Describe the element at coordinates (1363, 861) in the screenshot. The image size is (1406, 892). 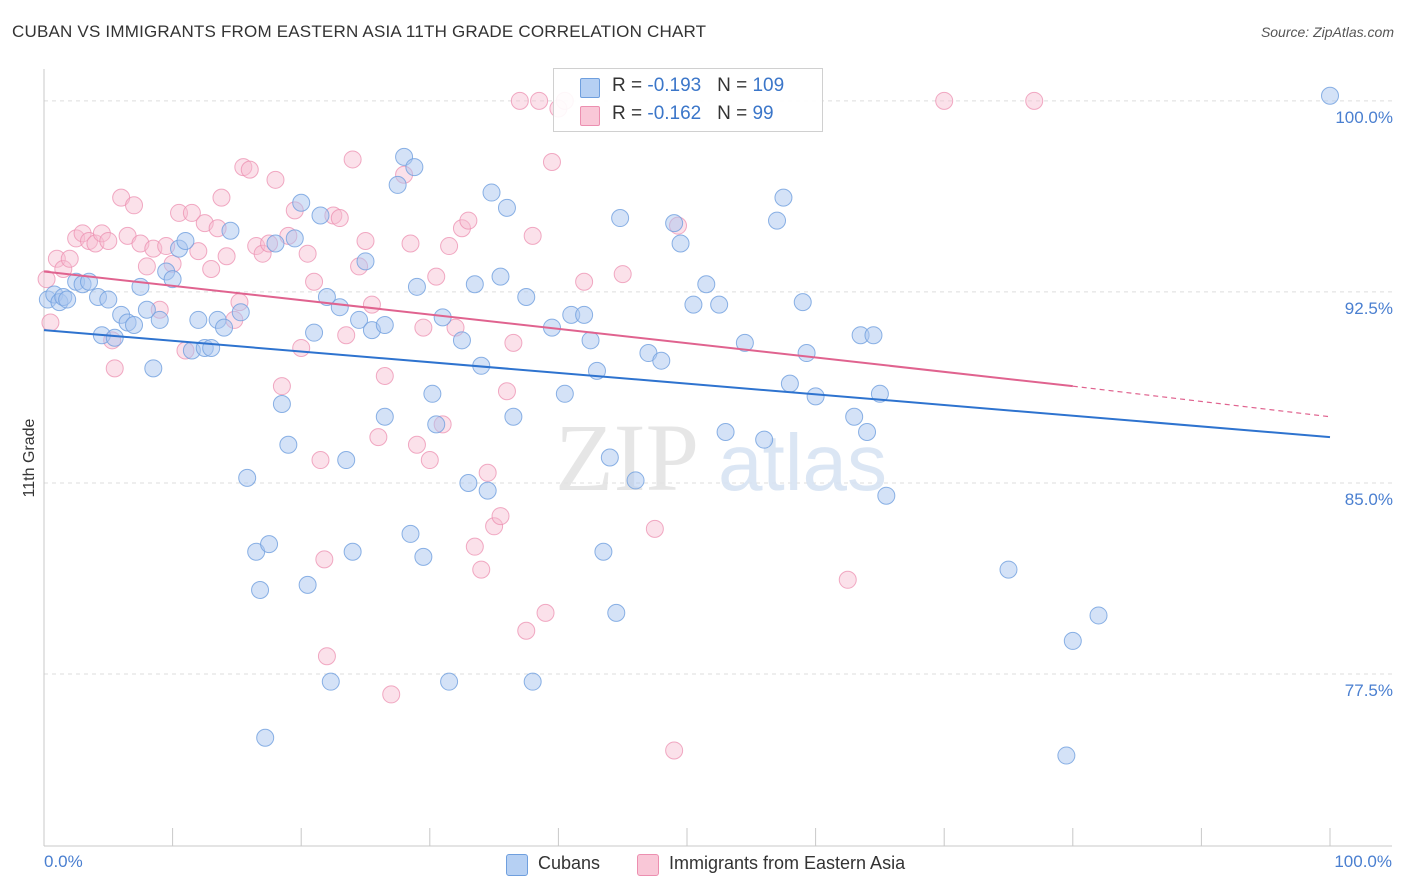
I see `x-axis-max-label: 100.0%` at that location.